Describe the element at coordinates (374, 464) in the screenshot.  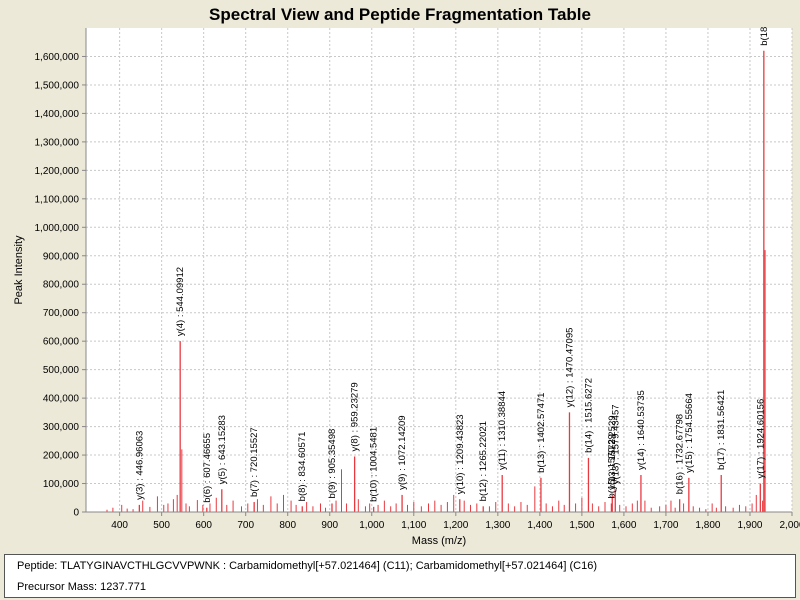
I see `peak-label: b(10) : 1004.5481` at that location.